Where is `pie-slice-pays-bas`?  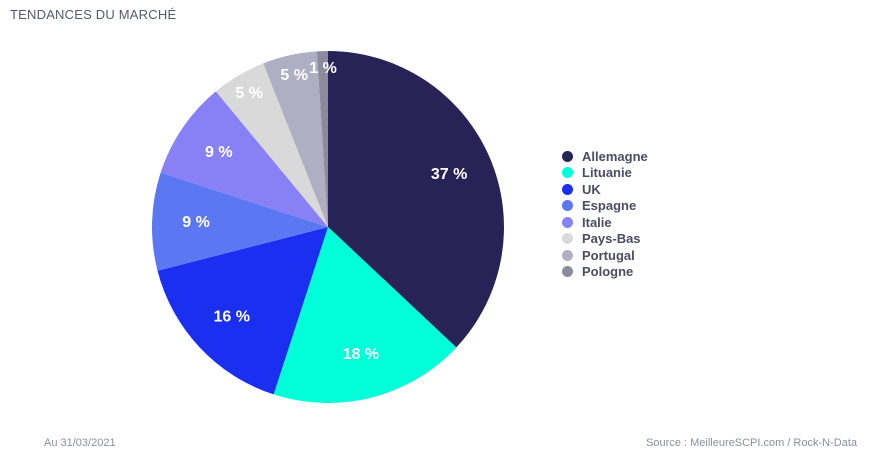
pie-slice-pays-bas is located at coordinates (271, 145).